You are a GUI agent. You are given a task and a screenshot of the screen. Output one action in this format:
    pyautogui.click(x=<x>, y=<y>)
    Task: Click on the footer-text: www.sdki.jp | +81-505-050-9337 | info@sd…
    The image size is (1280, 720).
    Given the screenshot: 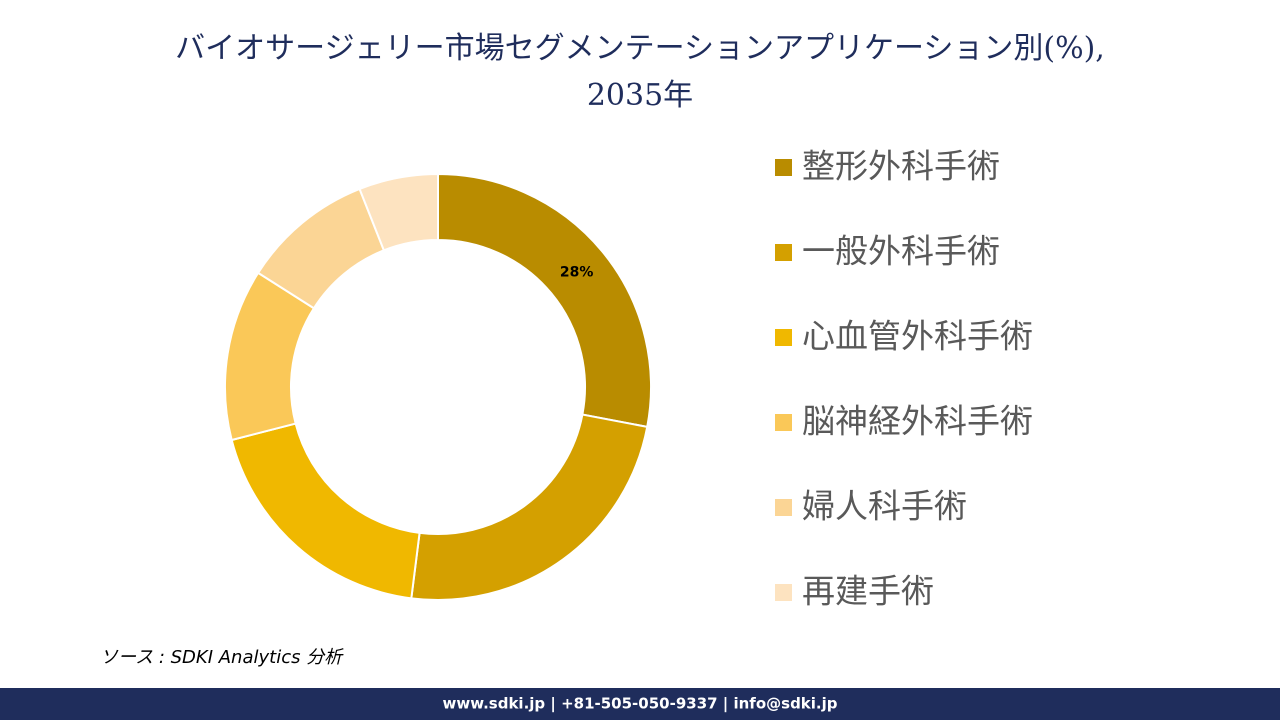 What is the action you would take?
    pyautogui.click(x=639, y=704)
    